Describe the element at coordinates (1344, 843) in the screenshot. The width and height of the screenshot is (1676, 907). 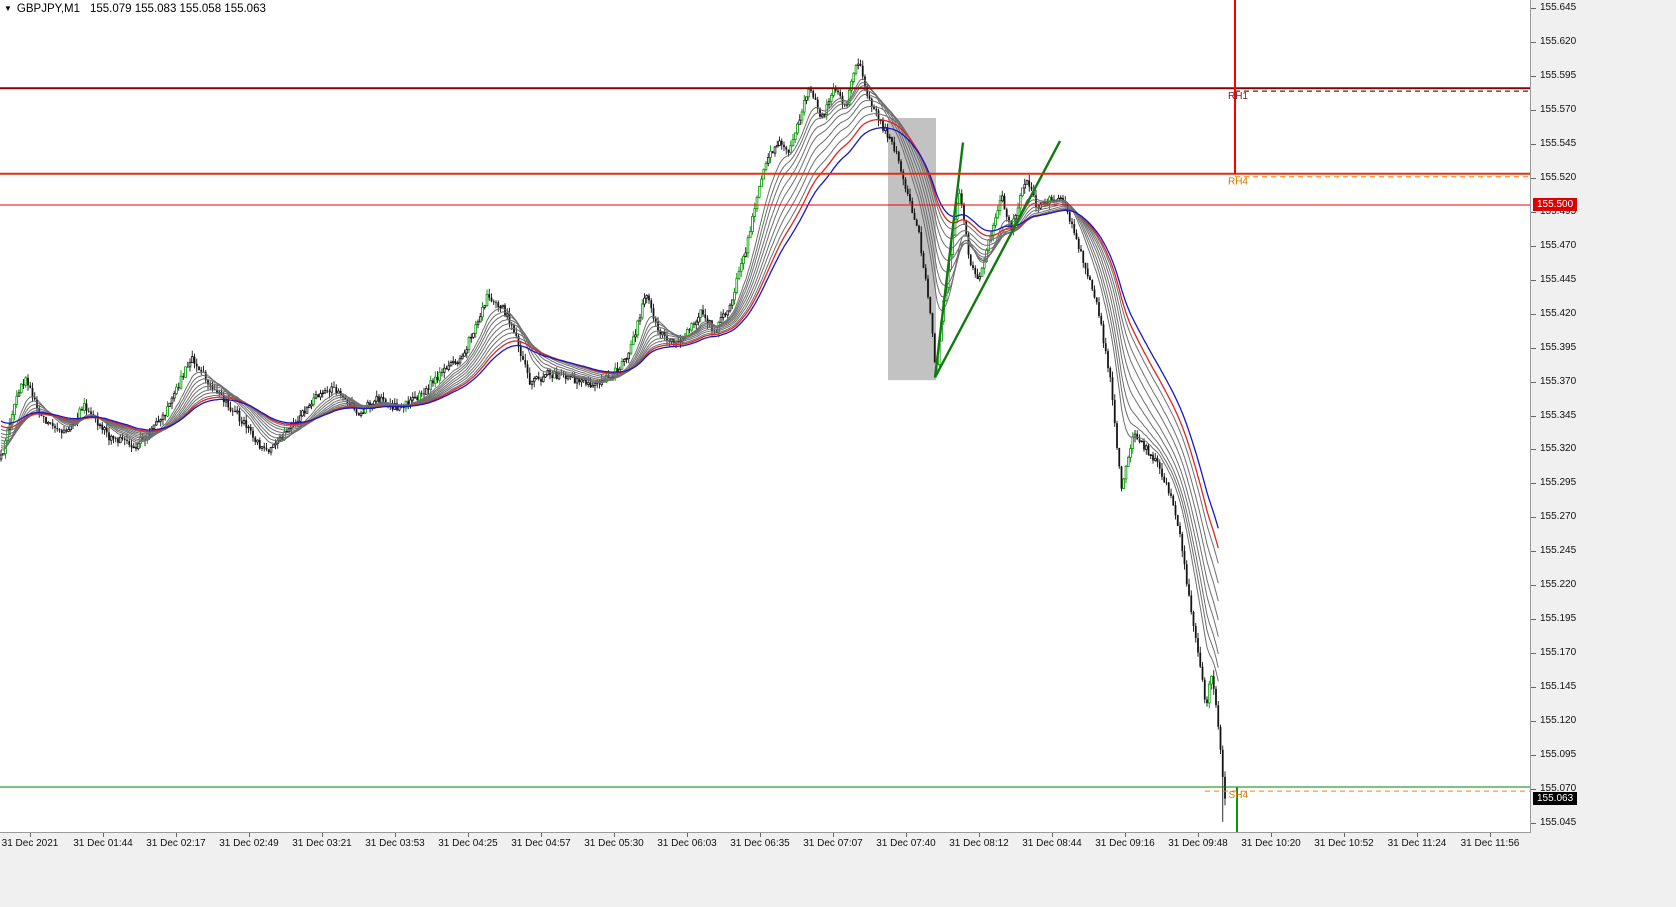
I see `time-axis-label: 31 Dec 10:52` at that location.